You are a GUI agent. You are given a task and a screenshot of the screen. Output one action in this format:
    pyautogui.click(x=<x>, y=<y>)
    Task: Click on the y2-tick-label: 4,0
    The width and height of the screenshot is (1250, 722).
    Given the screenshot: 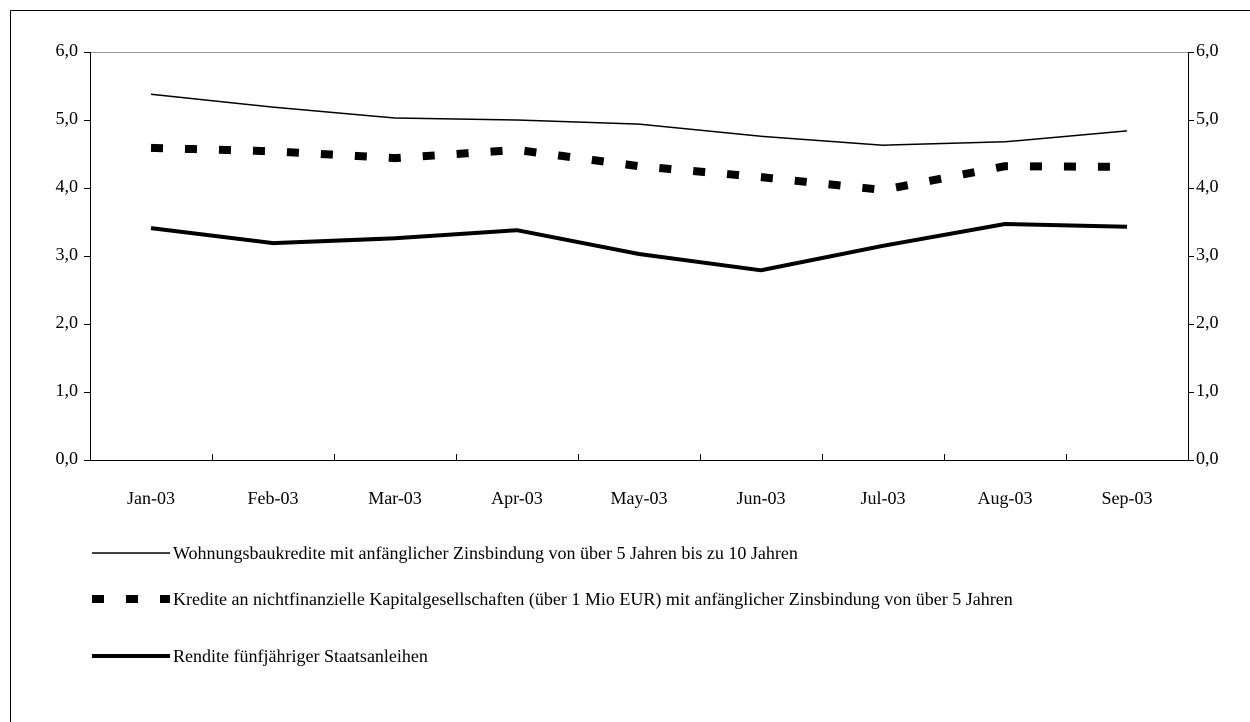 What is the action you would take?
    pyautogui.click(x=1207, y=186)
    